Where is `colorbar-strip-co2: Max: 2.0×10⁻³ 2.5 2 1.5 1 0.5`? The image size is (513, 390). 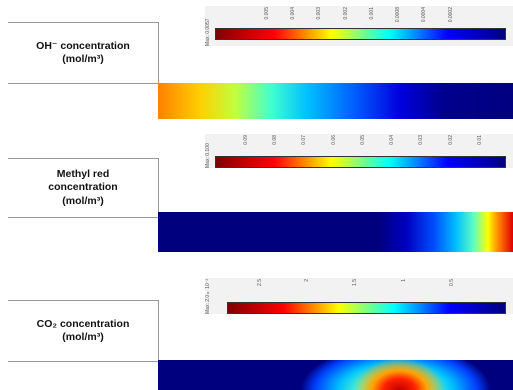 colorbar-strip-co2: Max: 2.0×10⁻³ 2.5 2 1.5 1 0.5 is located at coordinates (359, 296).